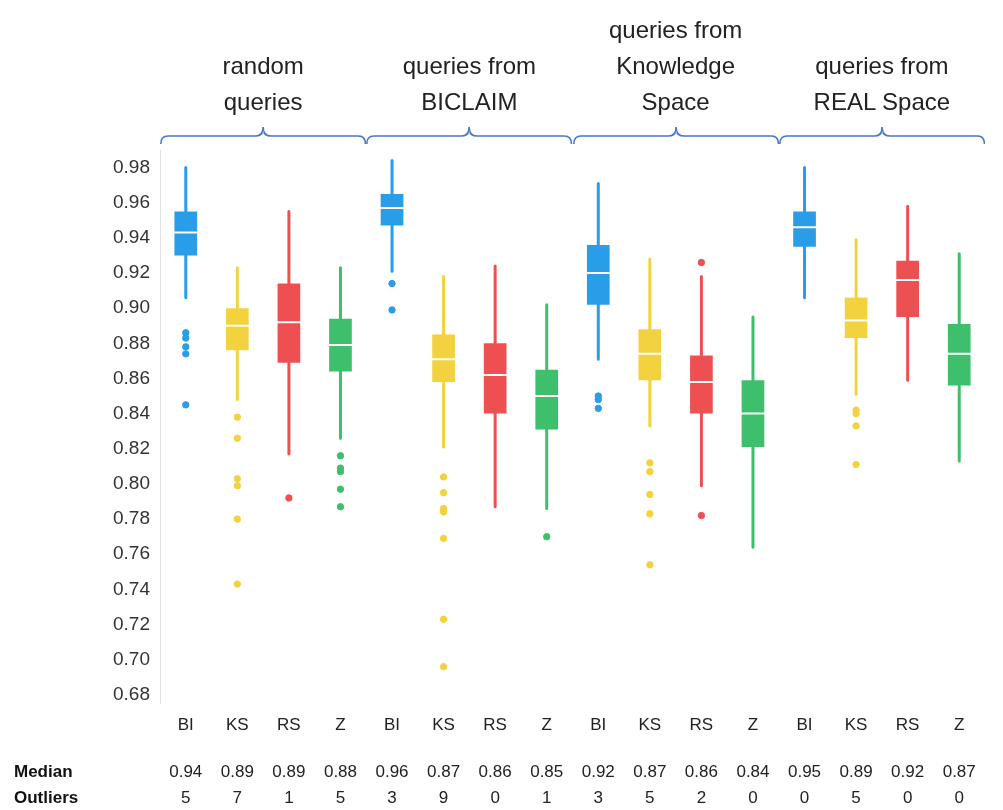 This screenshot has width=1003, height=810. What do you see at coordinates (882, 83) in the screenshot?
I see `text: queries from REAL Space` at bounding box center [882, 83].